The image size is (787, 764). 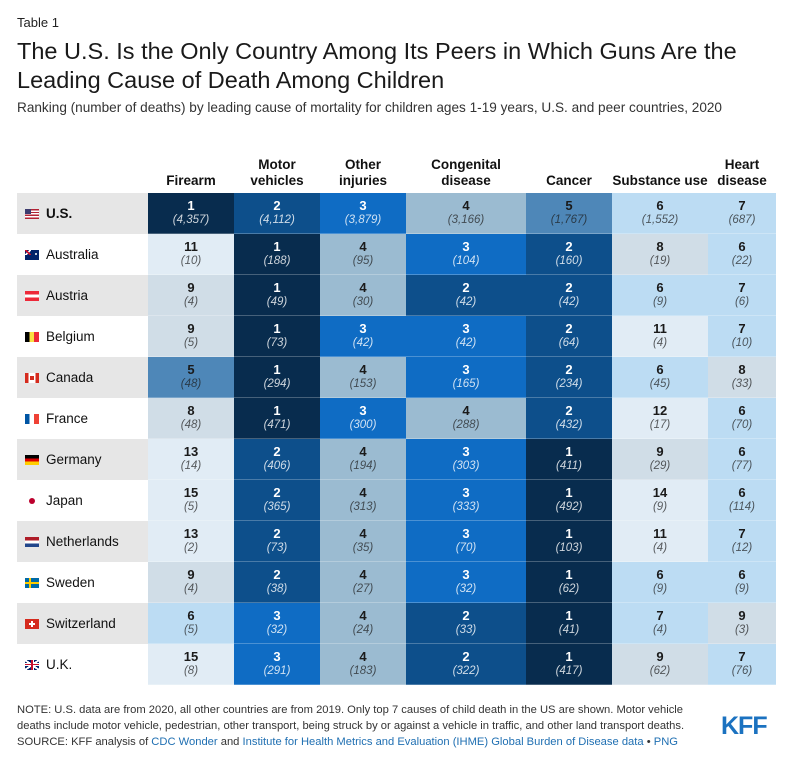 I want to click on cell-substance-use: 6 (45), so click(x=660, y=377).